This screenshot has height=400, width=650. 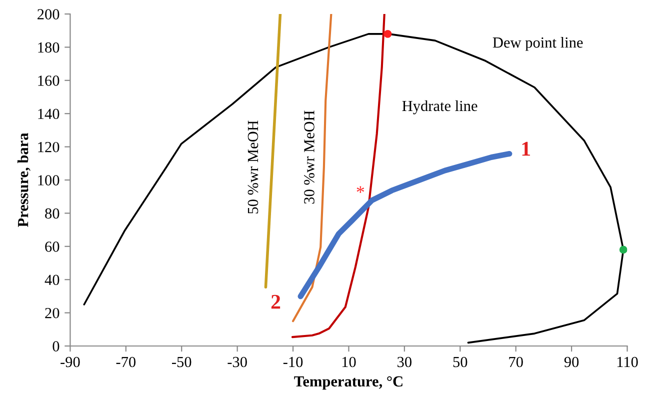 I want to click on text: 30 %wr MeOH, so click(x=309, y=157).